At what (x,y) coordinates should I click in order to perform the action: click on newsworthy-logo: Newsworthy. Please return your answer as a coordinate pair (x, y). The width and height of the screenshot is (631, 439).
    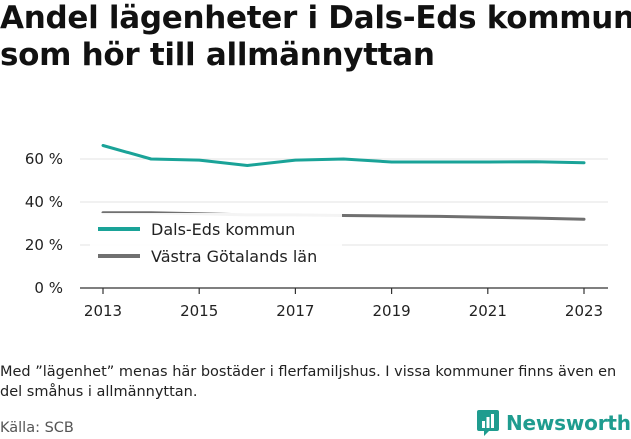
    Looking at the image, I should click on (553, 423).